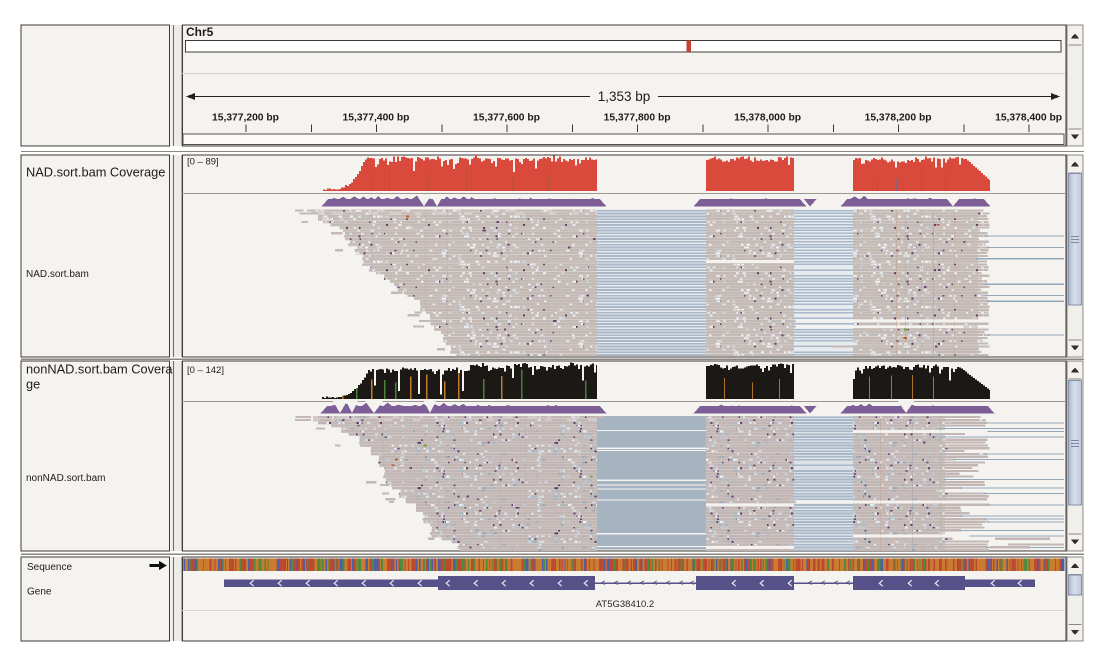 This screenshot has height=658, width=1098. I want to click on svg-text: NAD.sort.bam, so click(57, 274).